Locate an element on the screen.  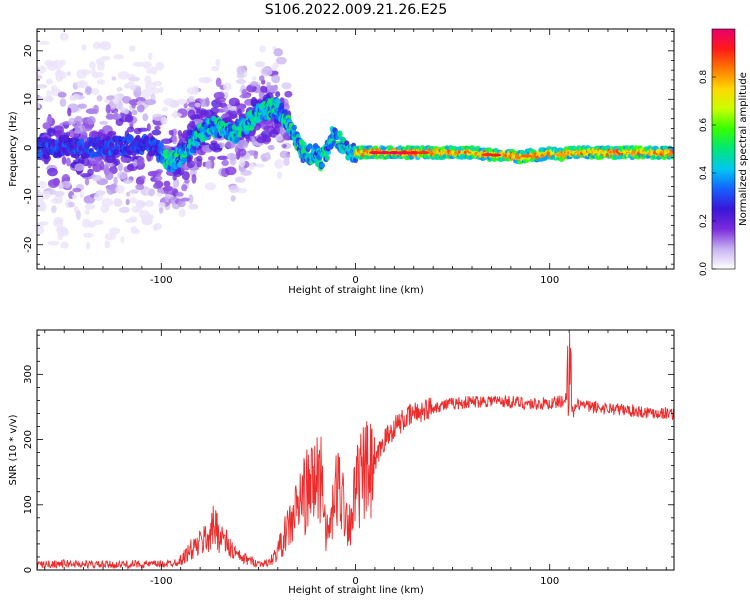
spectrogram-x-axis-label: Height of straight line (km) is located at coordinates (356, 290).